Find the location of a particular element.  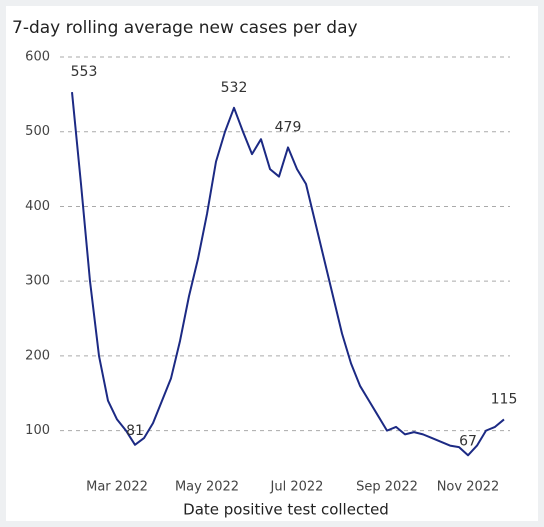

x-tick-label: Nov 2022 is located at coordinates (468, 487).